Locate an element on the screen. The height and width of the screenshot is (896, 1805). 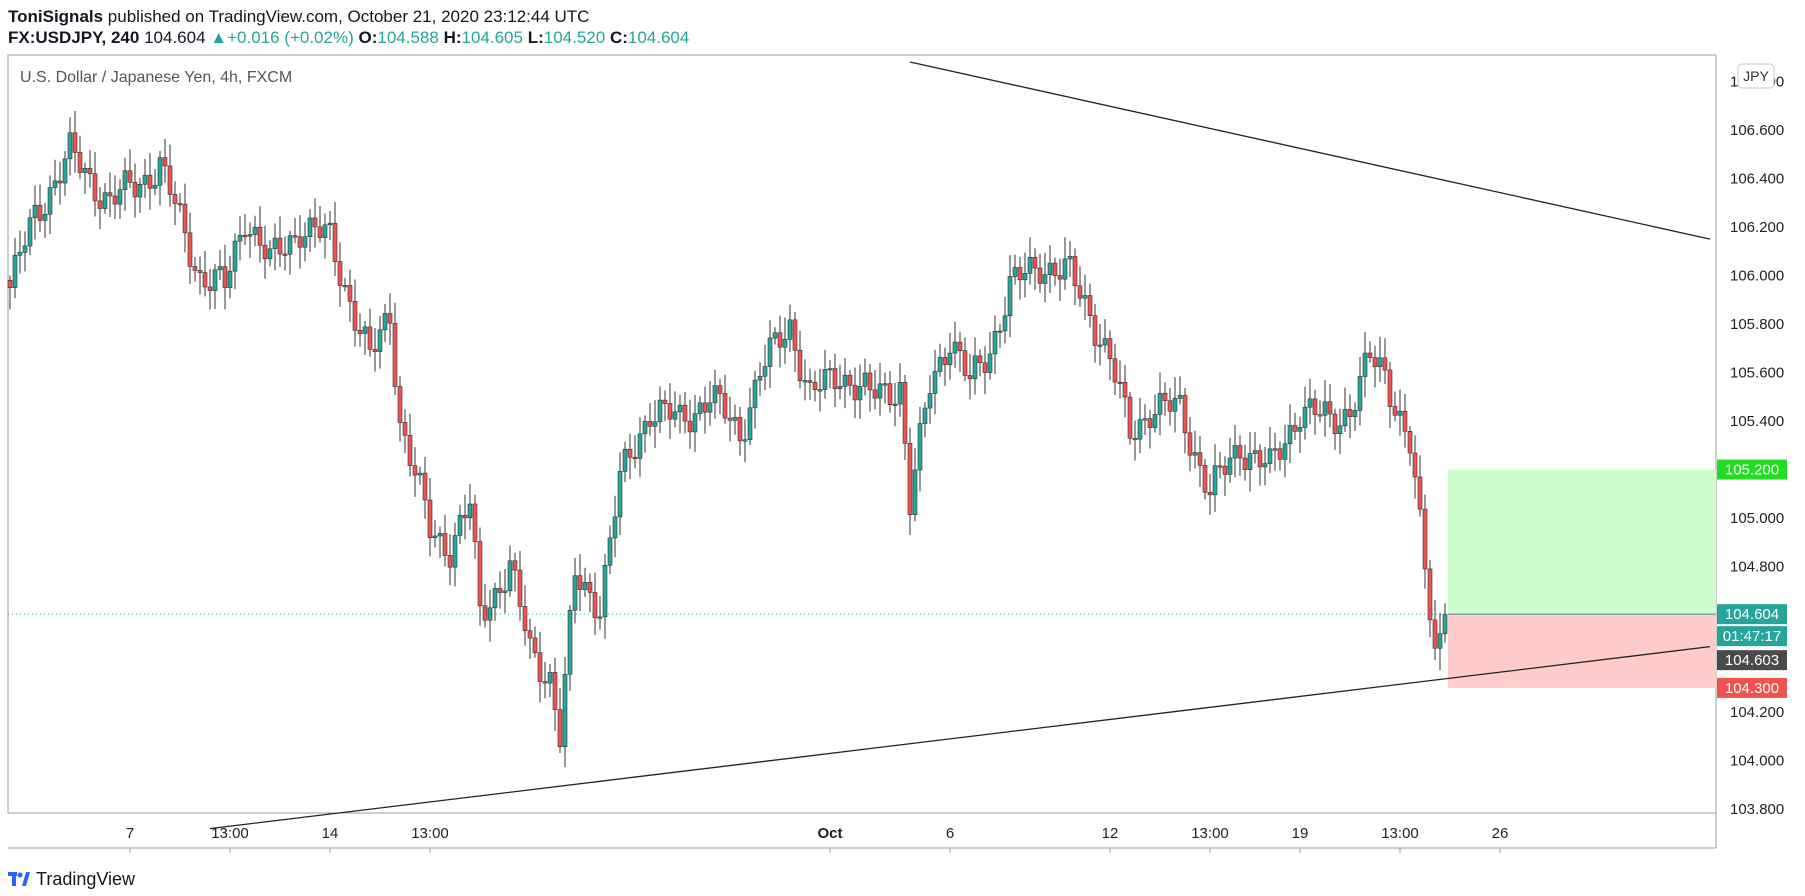
currency-badge-text: JPY is located at coordinates (1756, 76).